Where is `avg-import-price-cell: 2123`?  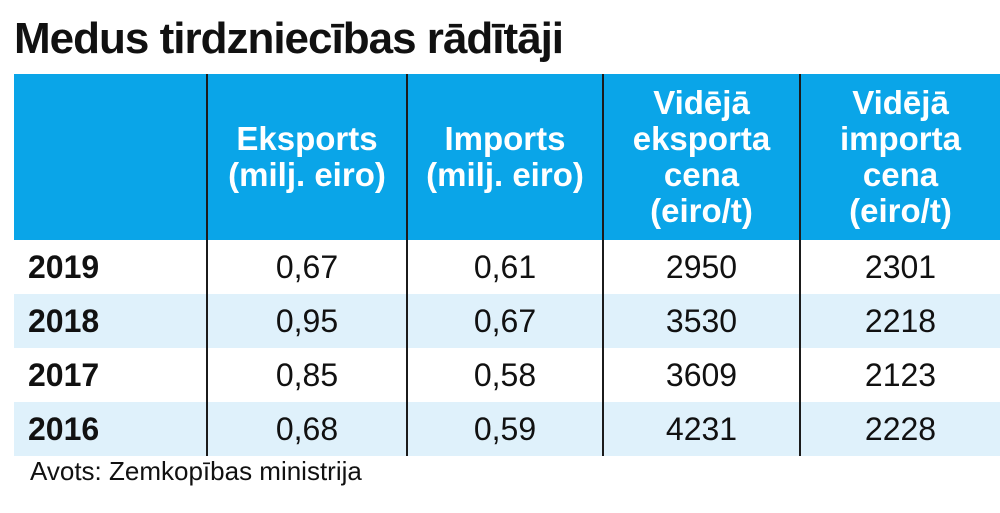
avg-import-price-cell: 2123 is located at coordinates (899, 375).